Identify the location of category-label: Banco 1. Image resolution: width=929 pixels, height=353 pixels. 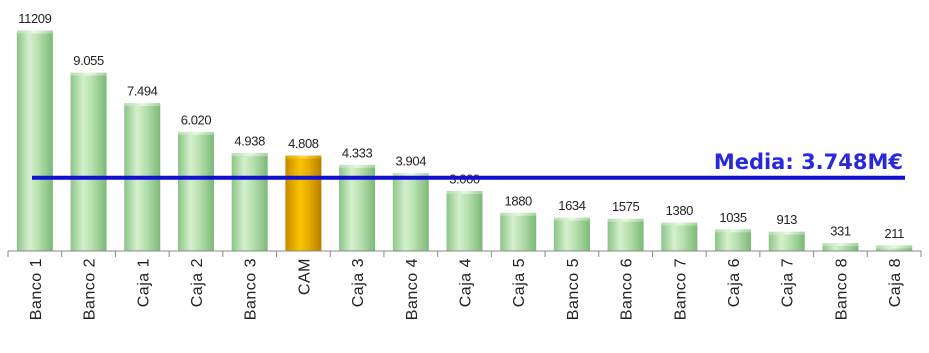
(36, 289).